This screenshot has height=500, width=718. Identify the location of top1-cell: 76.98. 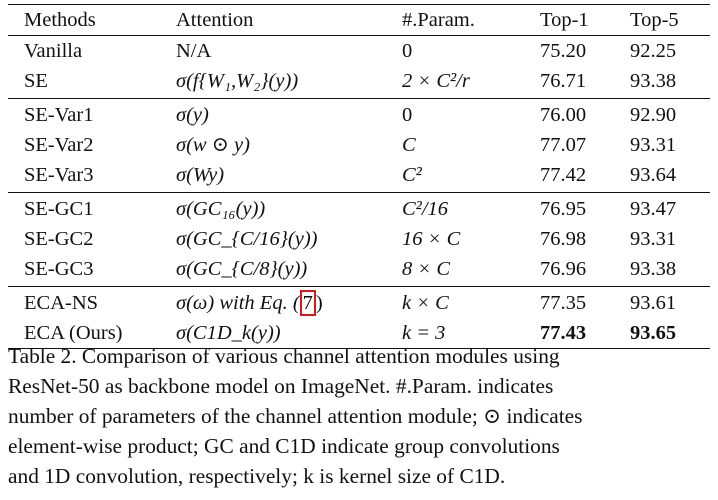
(563, 239).